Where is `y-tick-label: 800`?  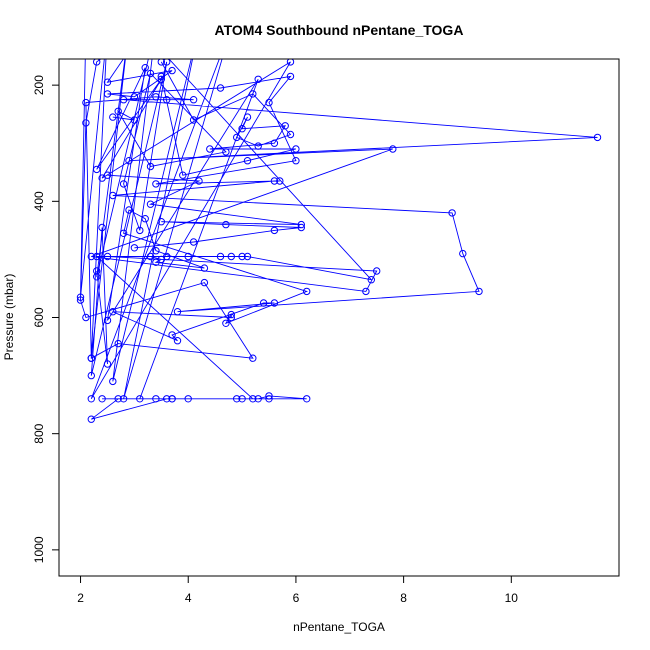 y-tick-label: 800 is located at coordinates (39, 433).